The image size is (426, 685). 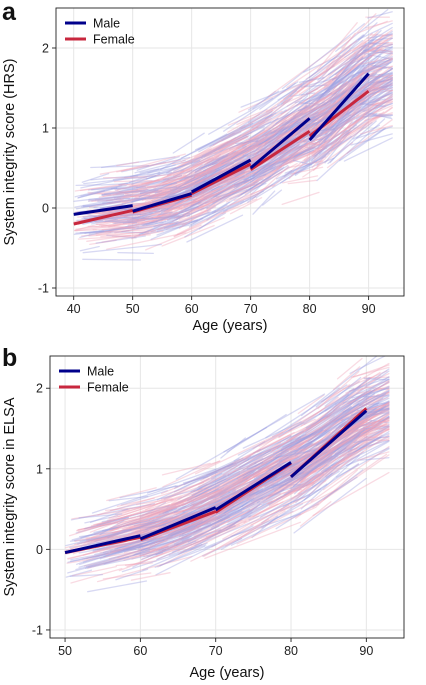 I want to click on x-tick-label: 90, so click(x=366, y=651).